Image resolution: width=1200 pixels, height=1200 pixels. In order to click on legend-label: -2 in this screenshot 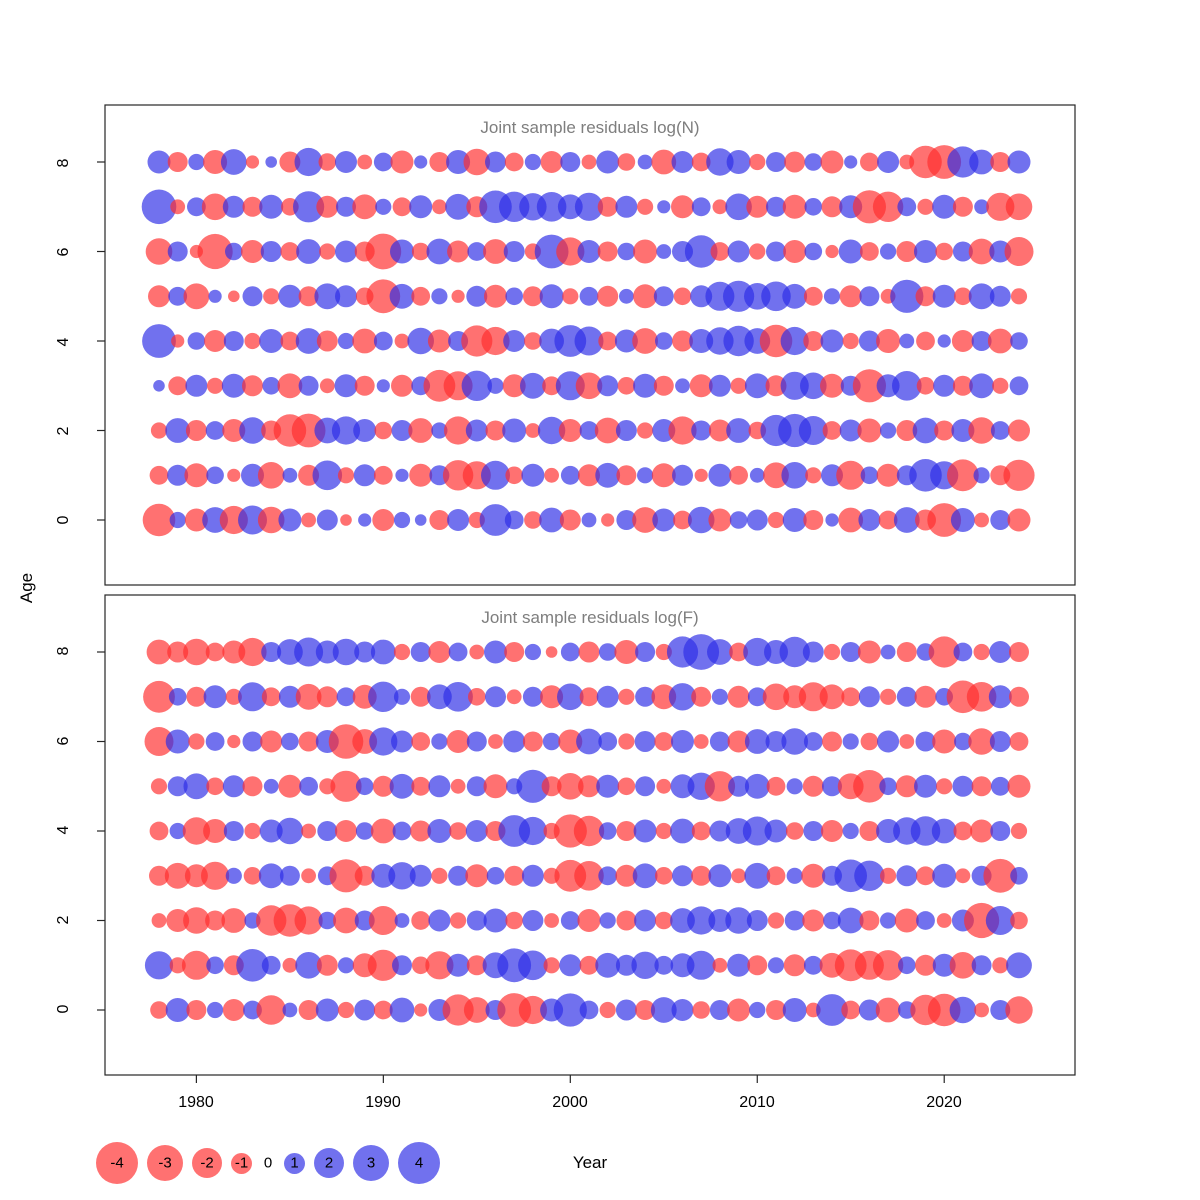, I will do `click(207, 1163)`.